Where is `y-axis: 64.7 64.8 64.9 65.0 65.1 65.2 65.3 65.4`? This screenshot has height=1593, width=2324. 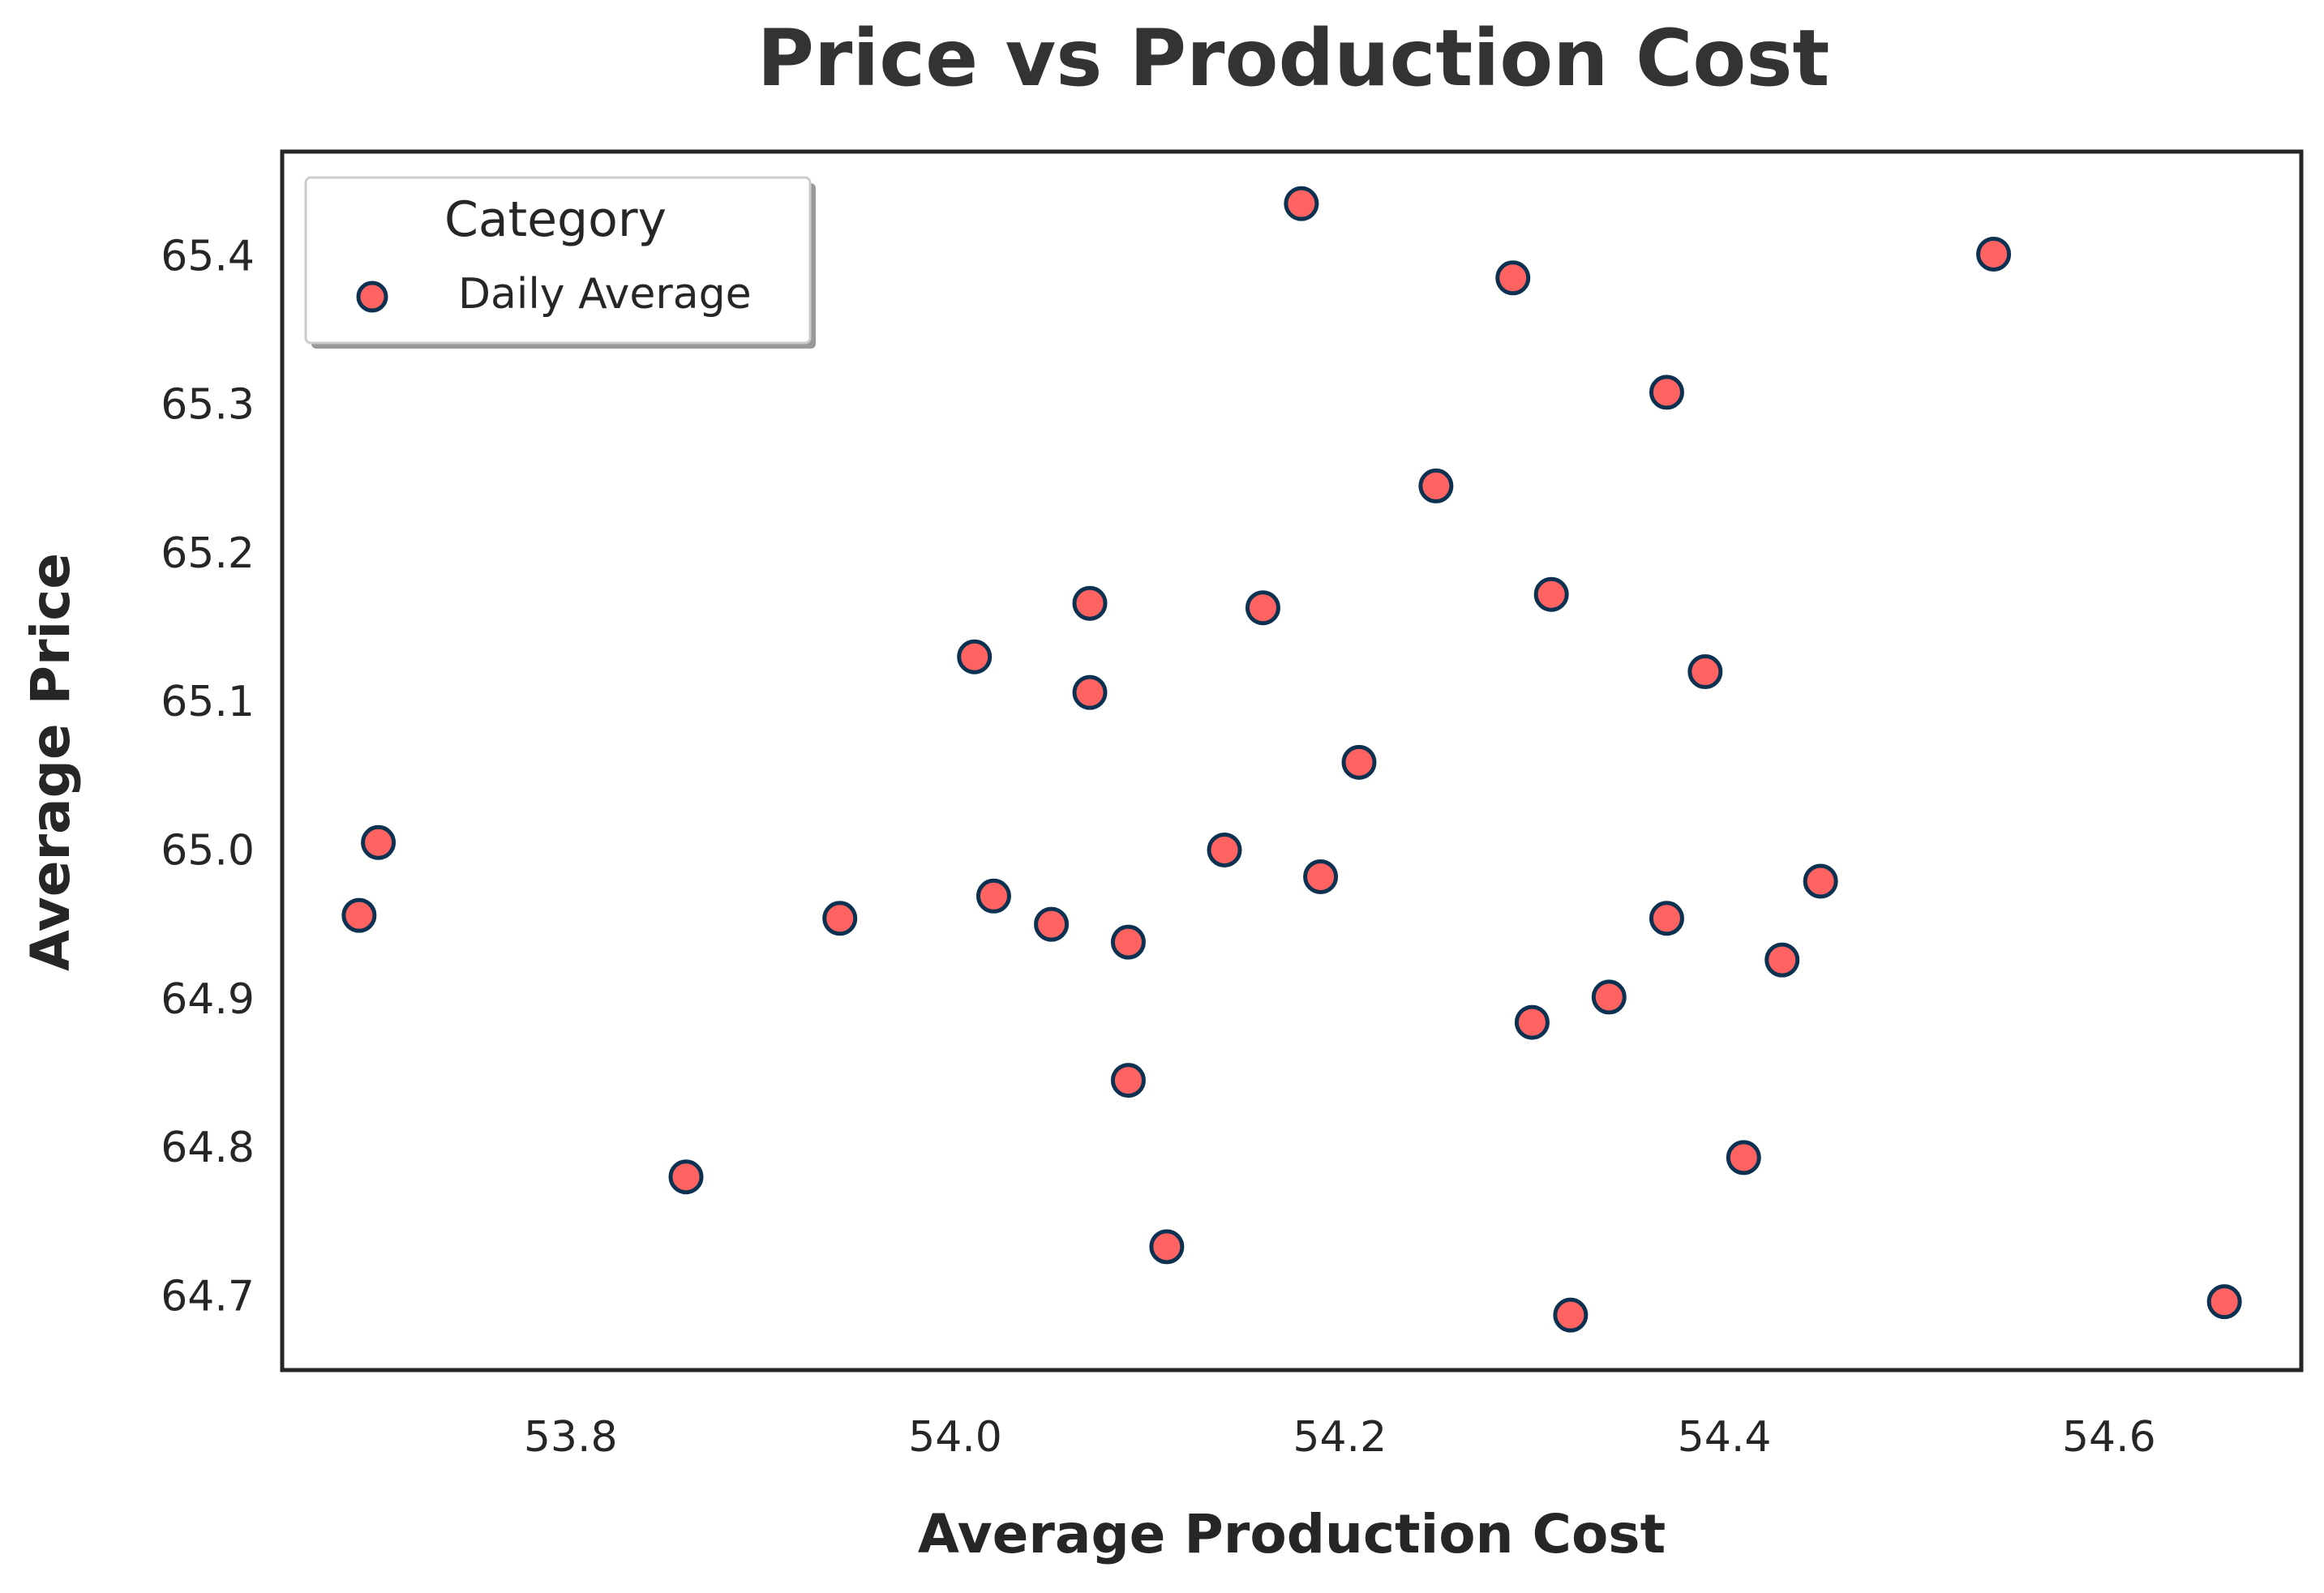 y-axis: 64.7 64.8 64.9 65.0 65.1 65.2 65.3 65.4 is located at coordinates (208, 776).